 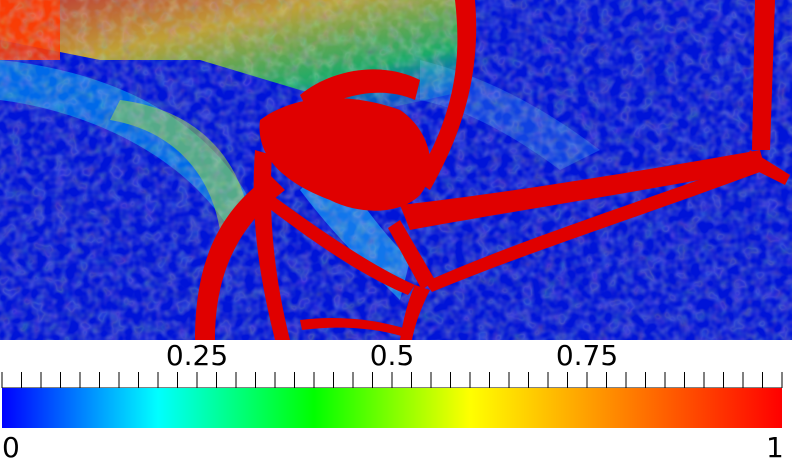 What do you see at coordinates (775, 447) in the screenshot?
I see `max-label: 1` at bounding box center [775, 447].